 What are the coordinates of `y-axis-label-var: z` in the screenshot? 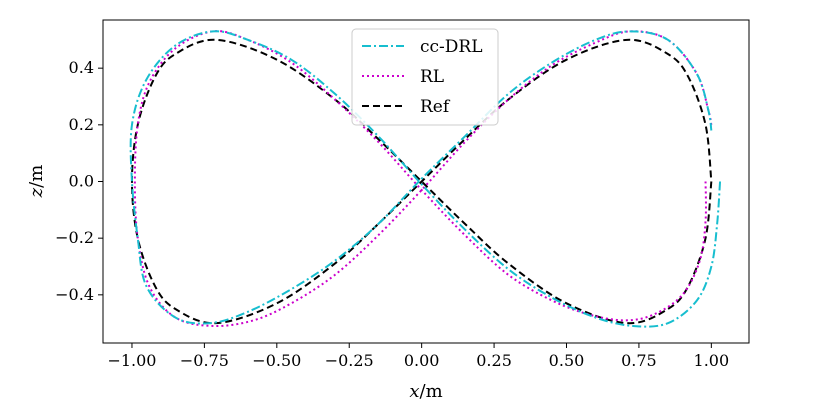 It's located at (36, 192).